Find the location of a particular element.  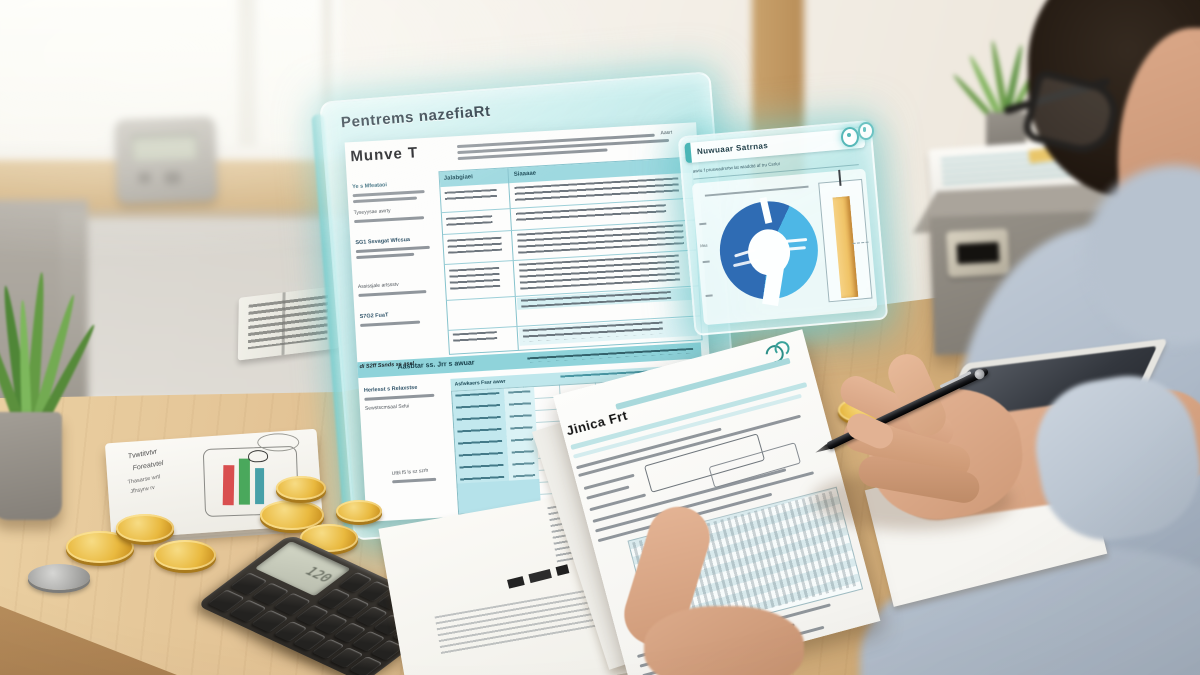

brochure-line: Thasarse wrtl is located at coordinates (144, 480).